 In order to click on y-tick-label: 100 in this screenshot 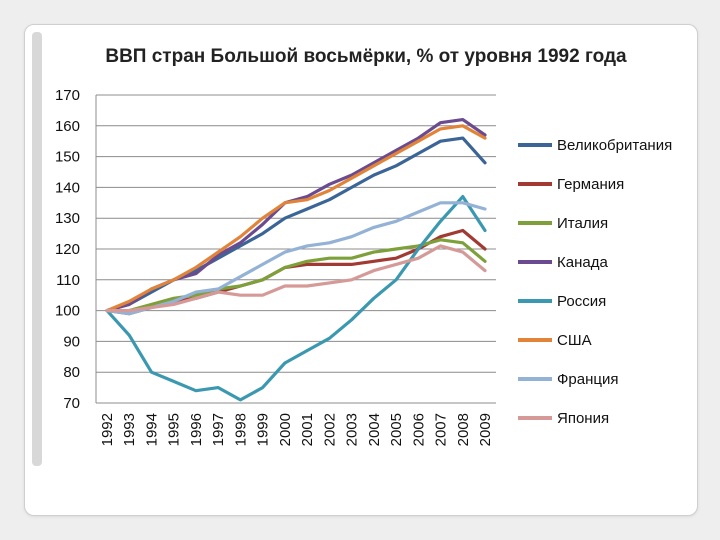, I will do `click(67, 311)`.